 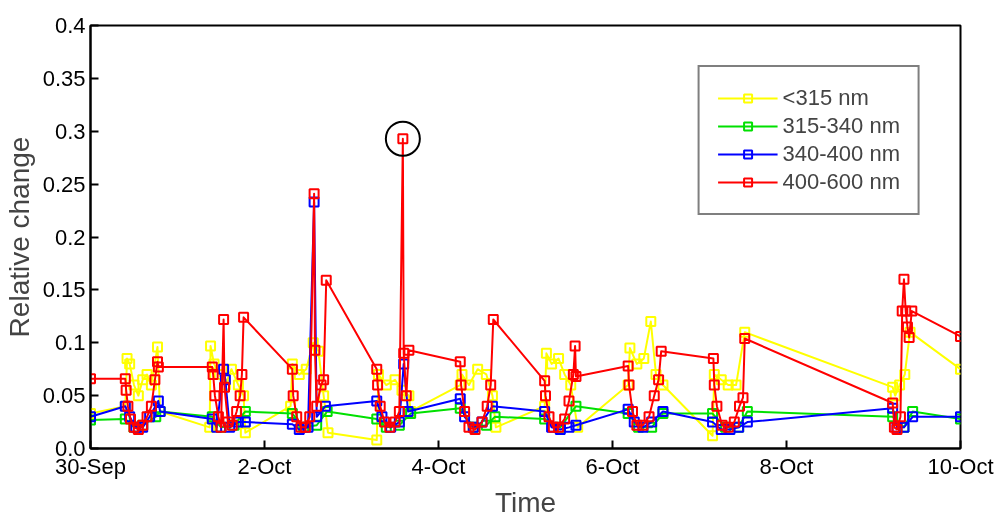 I want to click on y-axis-title: Relative change, so click(x=19, y=237).